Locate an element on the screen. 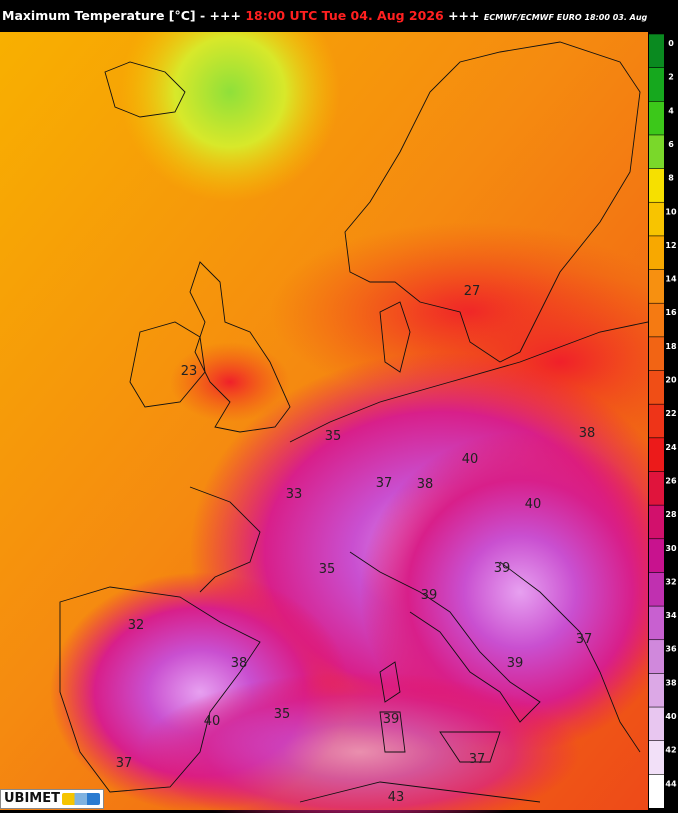 The image size is (678, 813). legend-label: 4 is located at coordinates (671, 110).